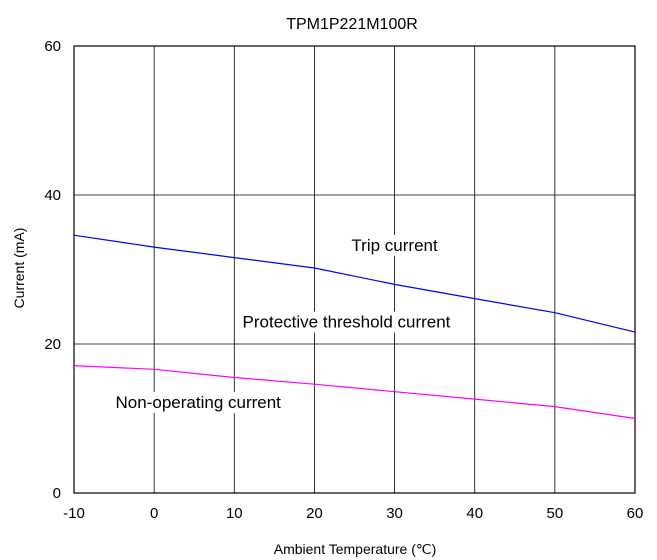 The height and width of the screenshot is (560, 657). I want to click on y-axis-tick-labels: 0 20 40 60, so click(52, 270).